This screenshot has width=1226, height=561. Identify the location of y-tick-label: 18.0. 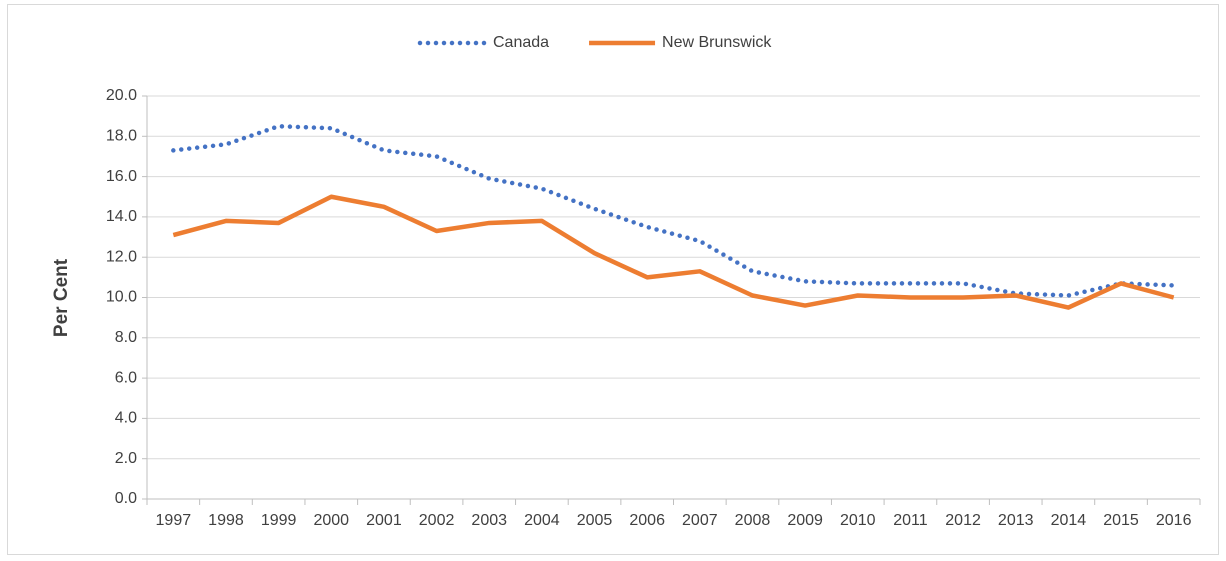
(121, 136).